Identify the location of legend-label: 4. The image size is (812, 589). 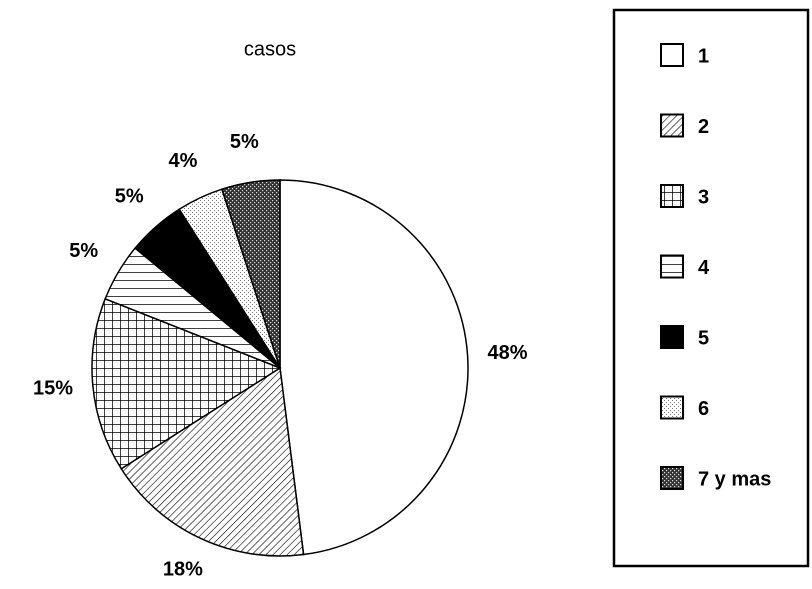
(704, 268).